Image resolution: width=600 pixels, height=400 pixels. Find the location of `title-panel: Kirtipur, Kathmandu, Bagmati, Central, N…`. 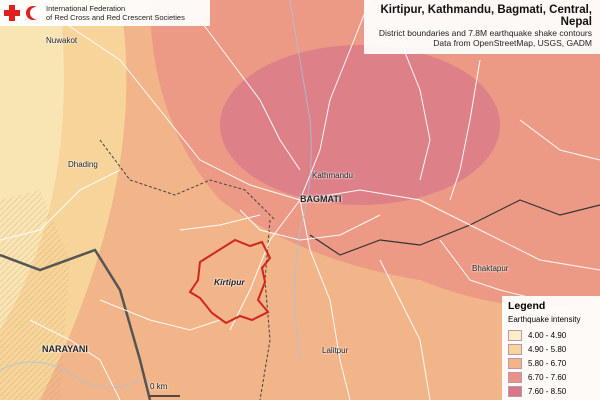

title-panel: Kirtipur, Kathmandu, Bagmati, Central, N… is located at coordinates (482, 27).